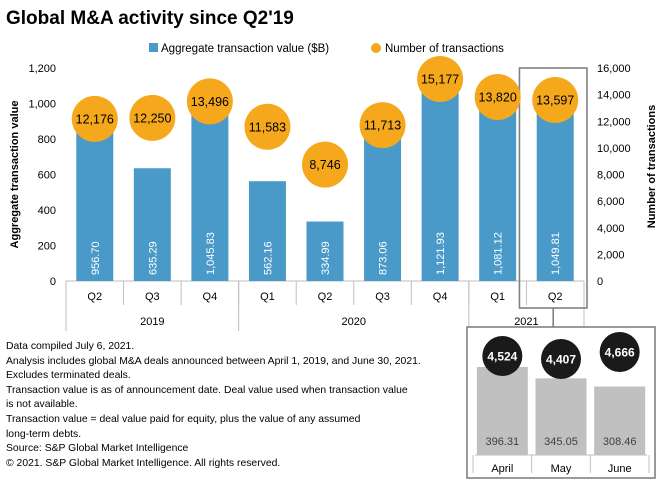 The width and height of the screenshot is (664, 482). Describe the element at coordinates (68, 376) in the screenshot. I see `note-line: Excludes terminated deals.` at that location.